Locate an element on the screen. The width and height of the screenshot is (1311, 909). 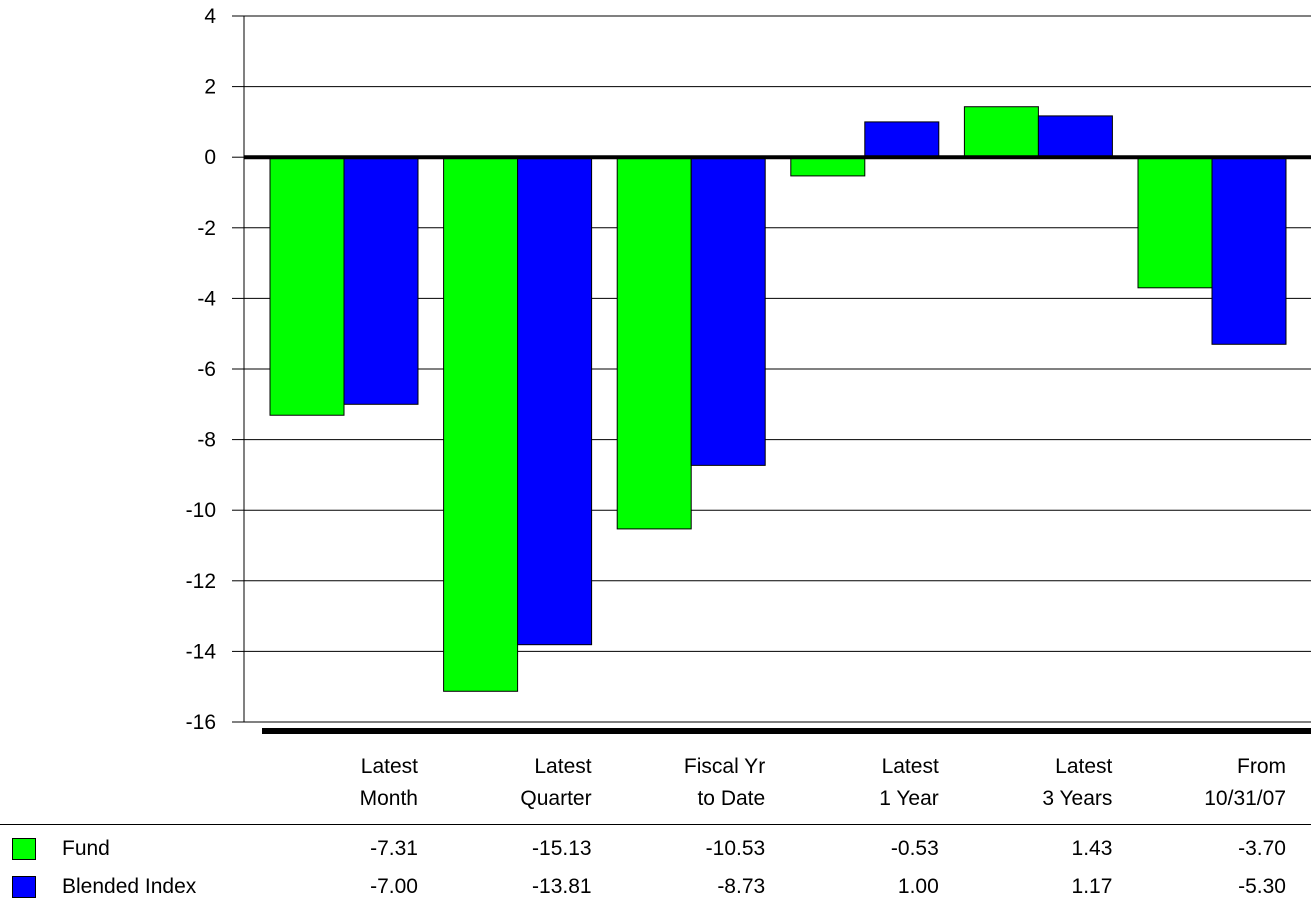
category-label: Fiscal Yr is located at coordinates (724, 766).